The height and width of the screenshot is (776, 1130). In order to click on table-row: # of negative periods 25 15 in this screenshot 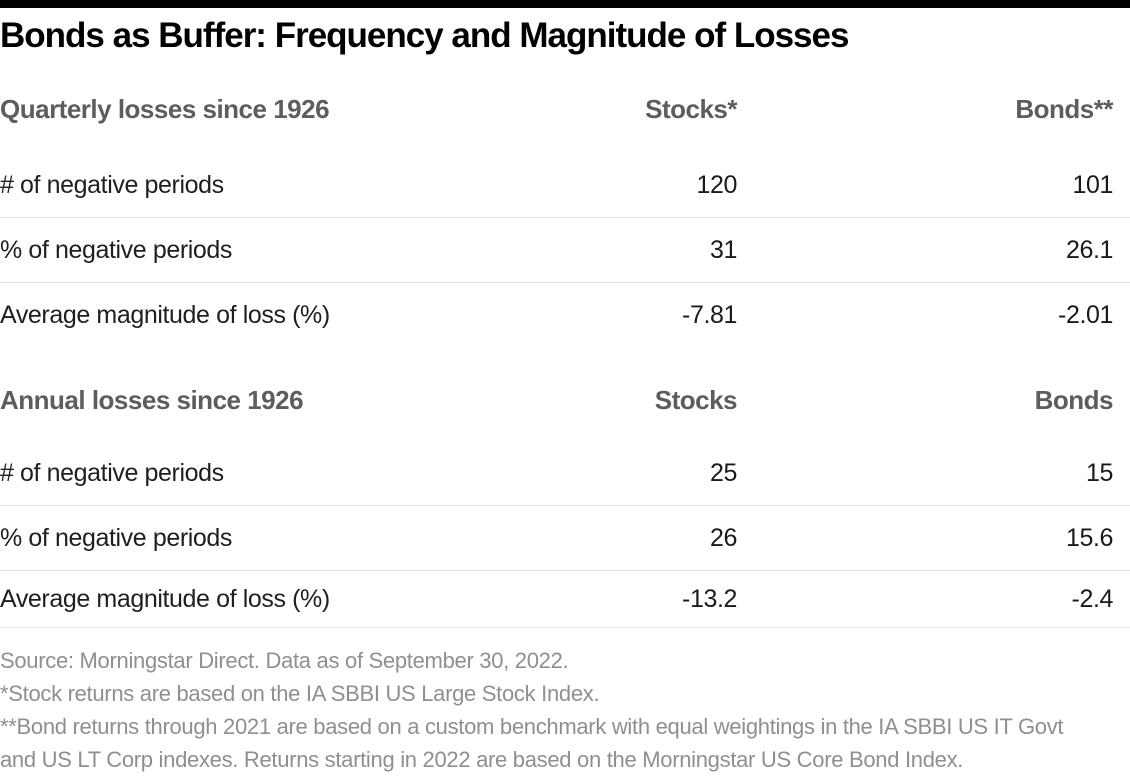, I will do `click(565, 473)`.